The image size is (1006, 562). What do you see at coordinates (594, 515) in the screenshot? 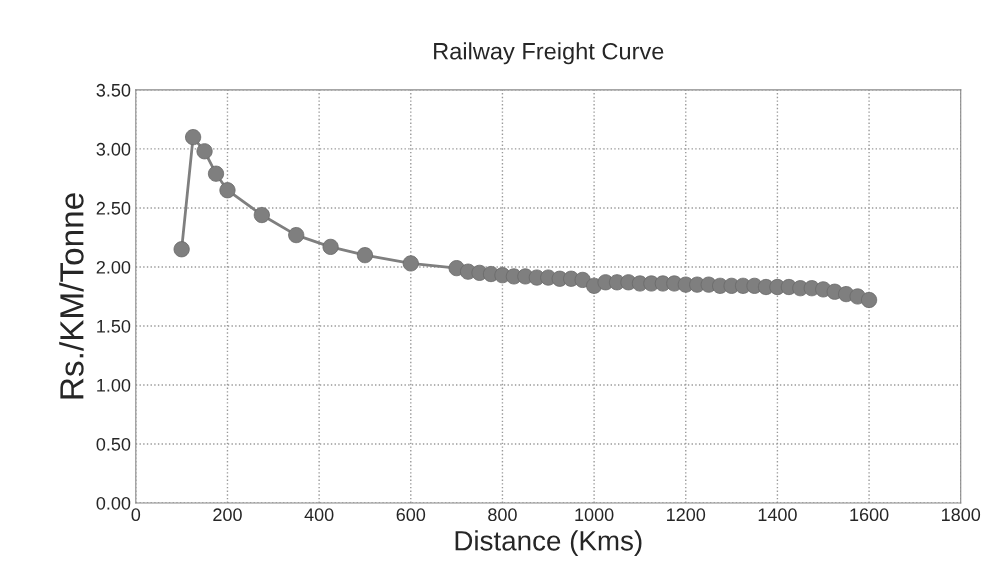
I see `x-tick-label: 1000` at bounding box center [594, 515].